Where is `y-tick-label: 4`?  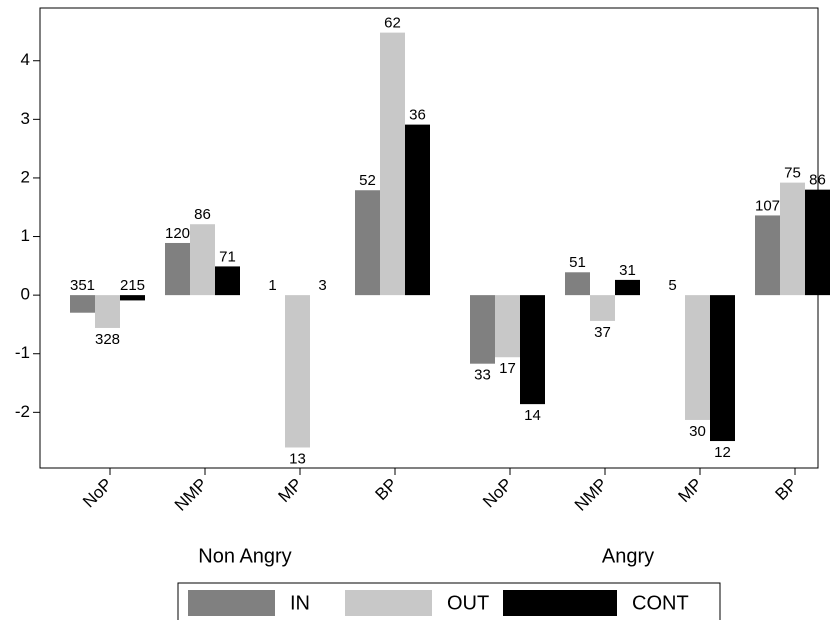
y-tick-label: 4 is located at coordinates (25, 59).